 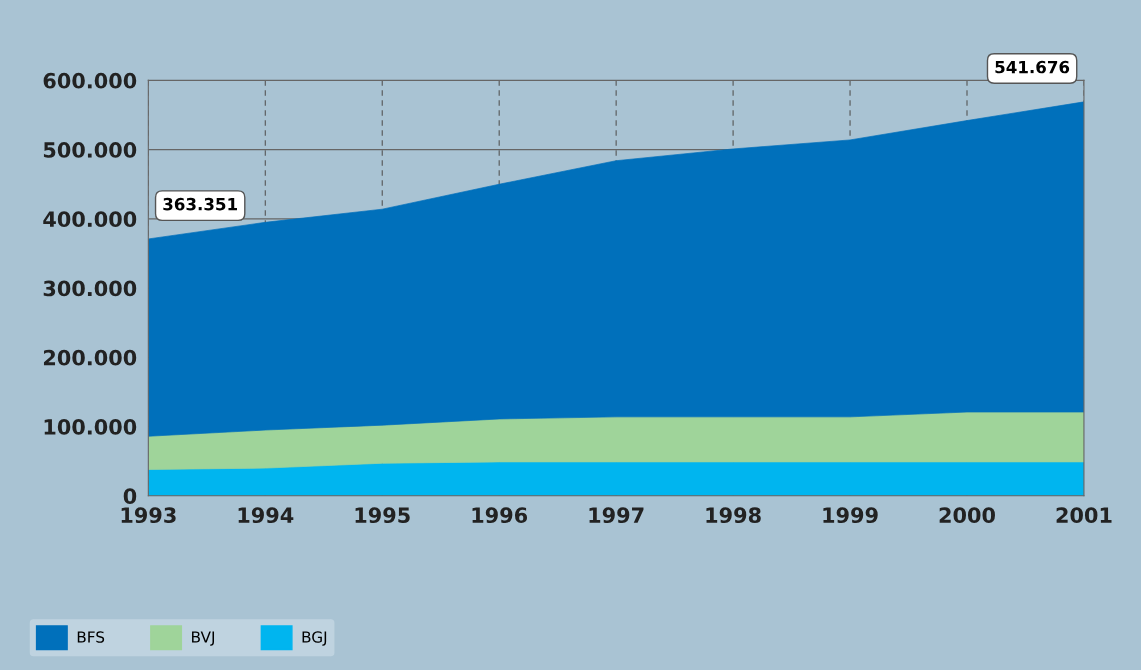 What do you see at coordinates (90, 288) in the screenshot?
I see `y-tick-label: 300.000` at bounding box center [90, 288].